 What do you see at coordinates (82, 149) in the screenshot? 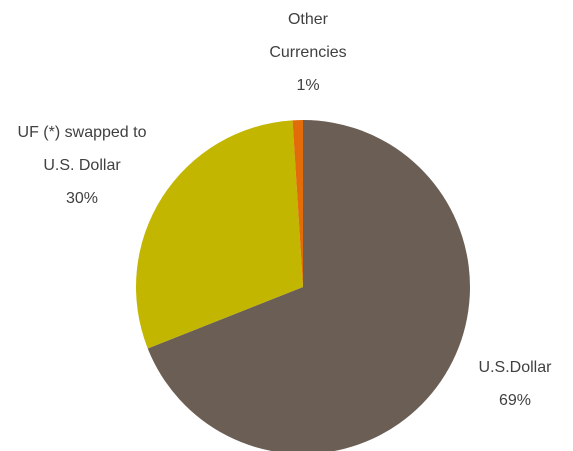
I see `category-label: UF (*) swapped to U.S. Dollar` at bounding box center [82, 149].